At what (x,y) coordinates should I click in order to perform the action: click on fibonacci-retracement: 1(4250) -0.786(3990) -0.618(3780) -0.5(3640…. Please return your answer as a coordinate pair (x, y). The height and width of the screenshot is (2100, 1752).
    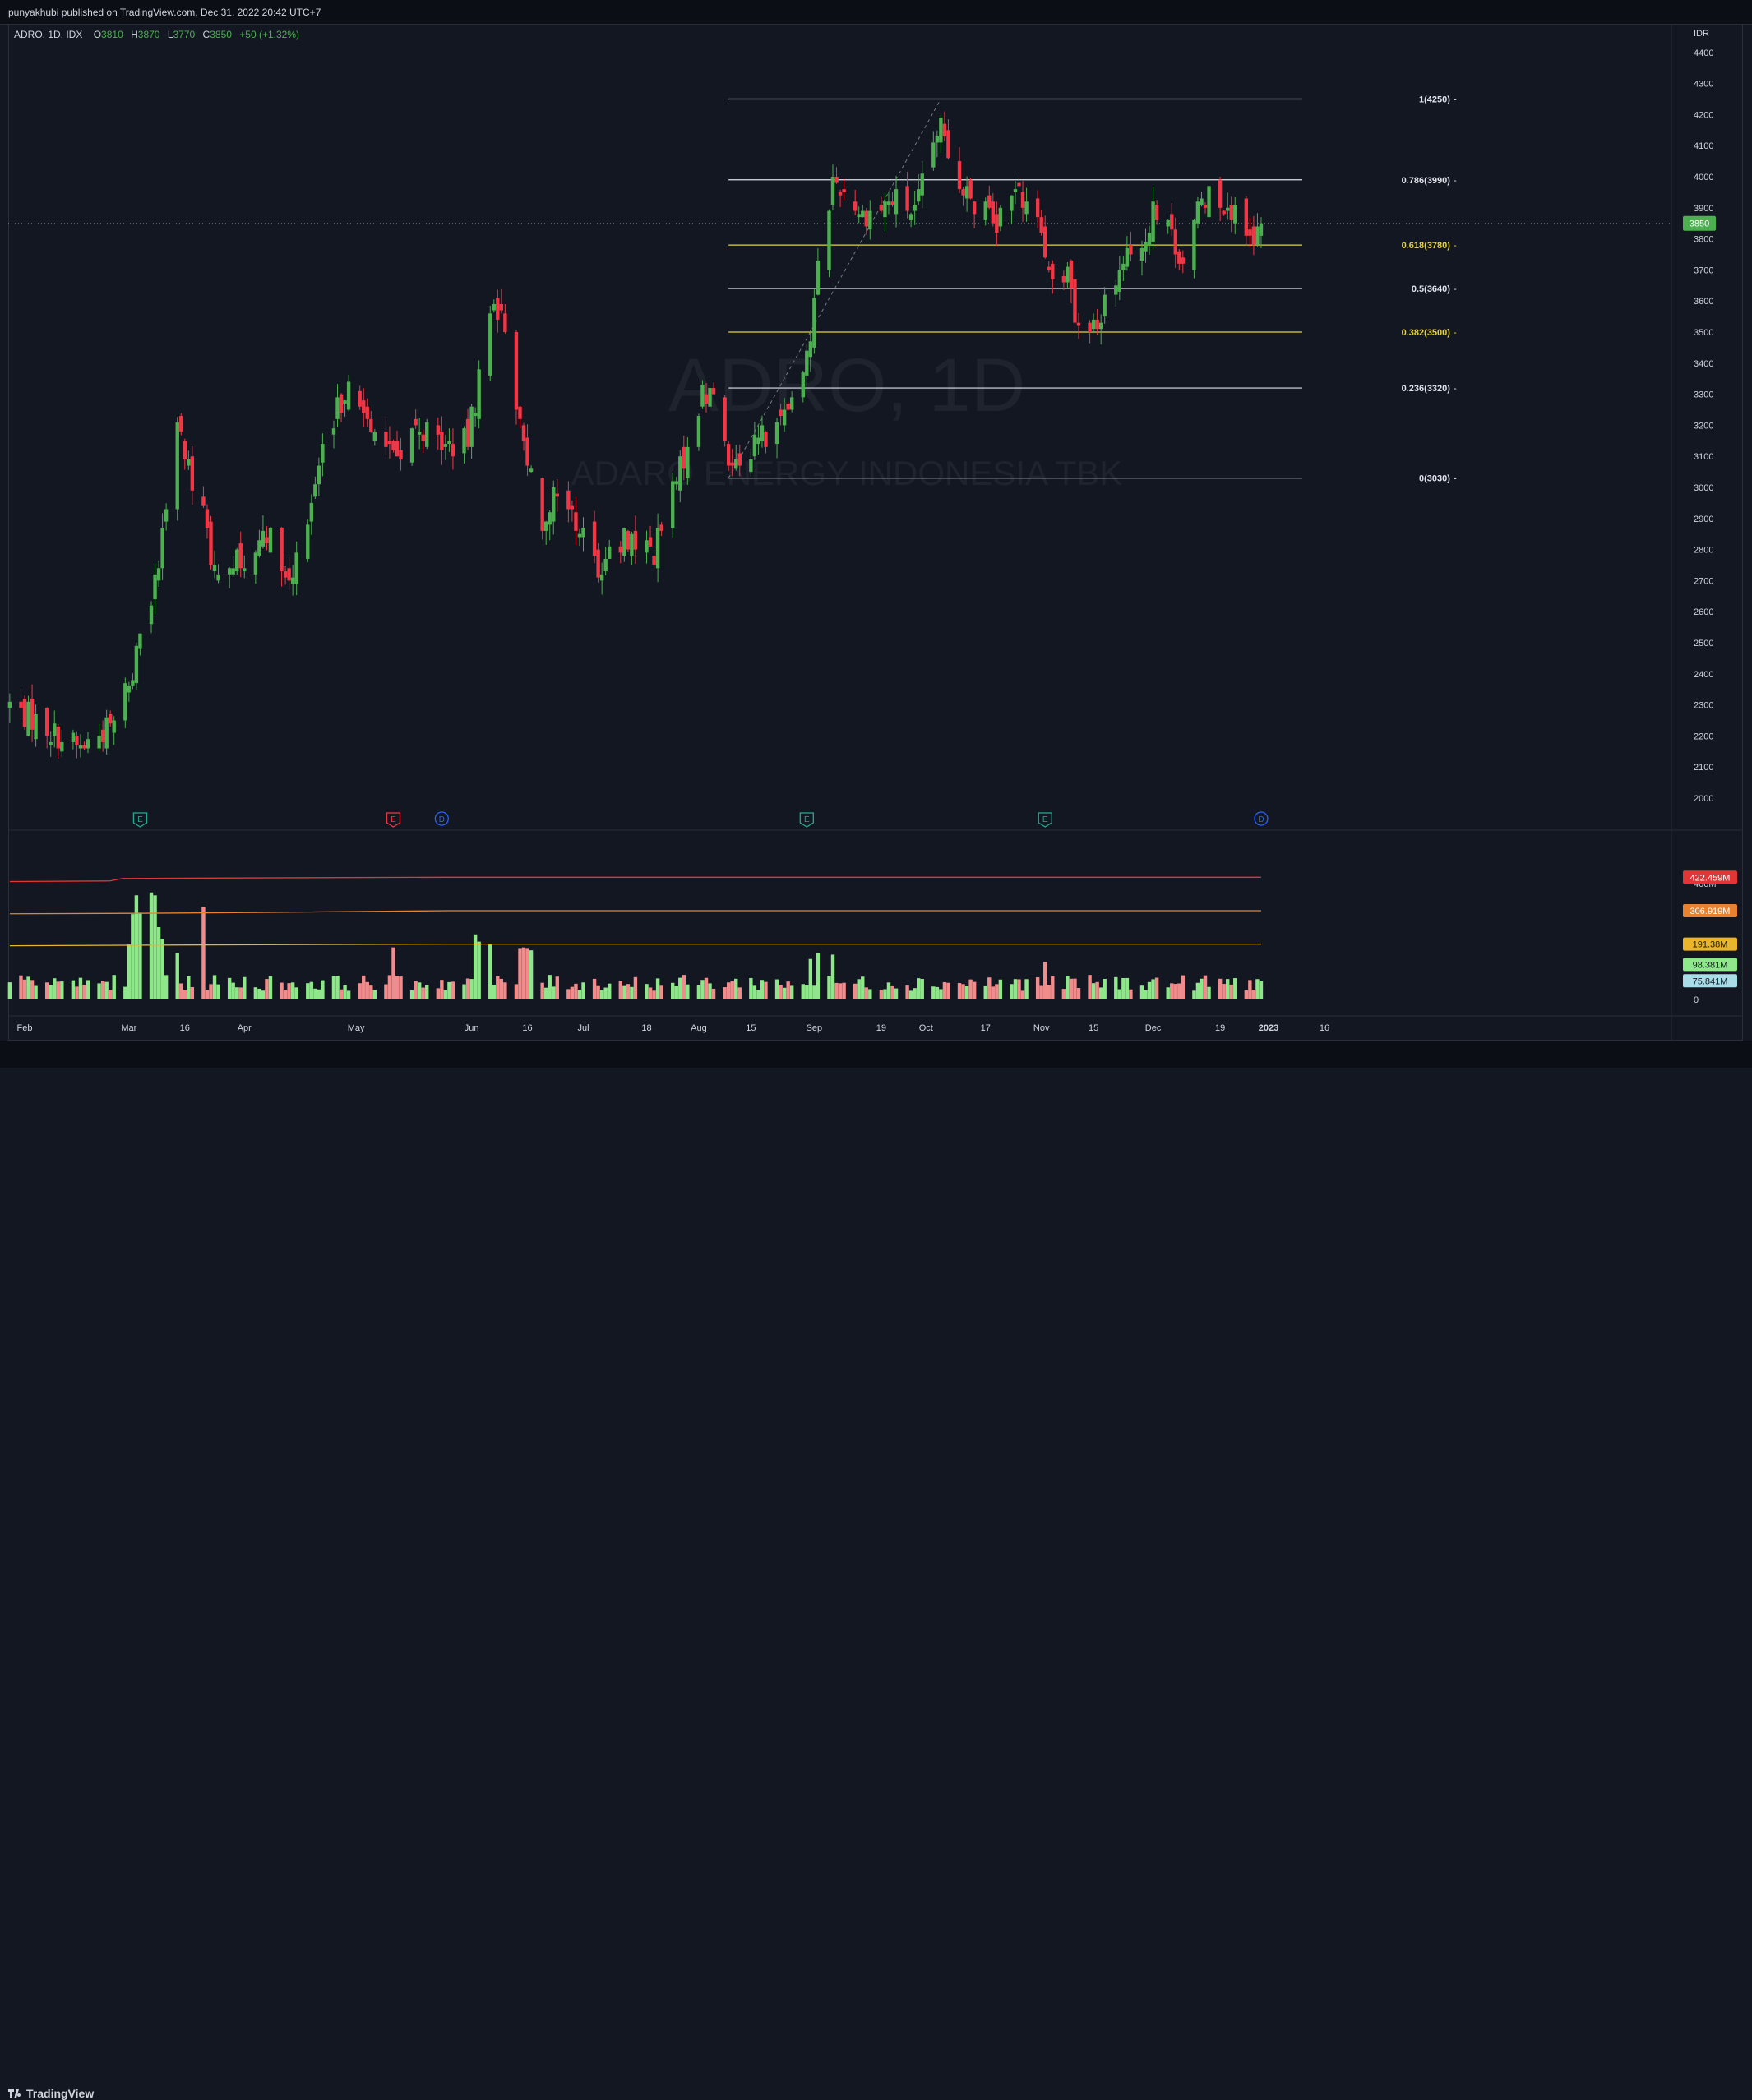
    Looking at the image, I should click on (1092, 289).